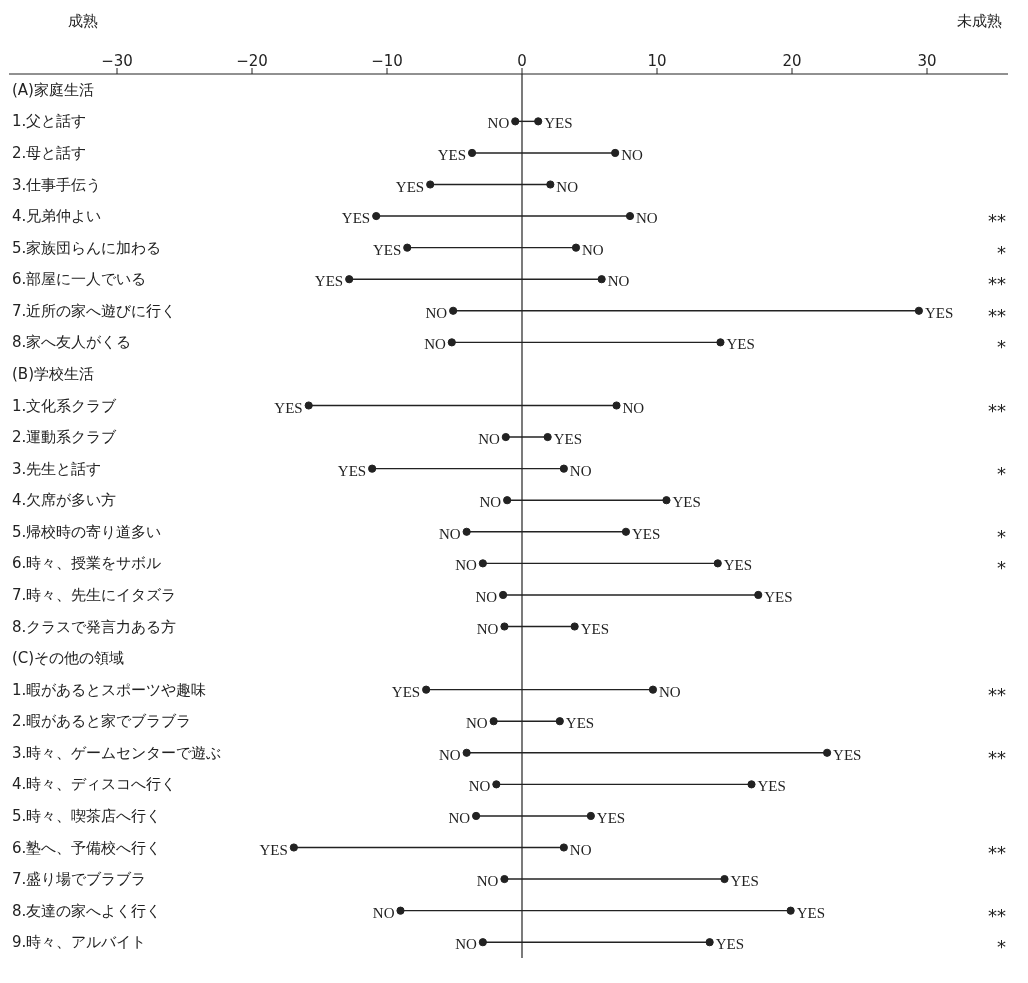 This screenshot has height=983, width=1028. I want to click on y-tick-label: 8.クラスで発言力ある方, so click(94, 626).